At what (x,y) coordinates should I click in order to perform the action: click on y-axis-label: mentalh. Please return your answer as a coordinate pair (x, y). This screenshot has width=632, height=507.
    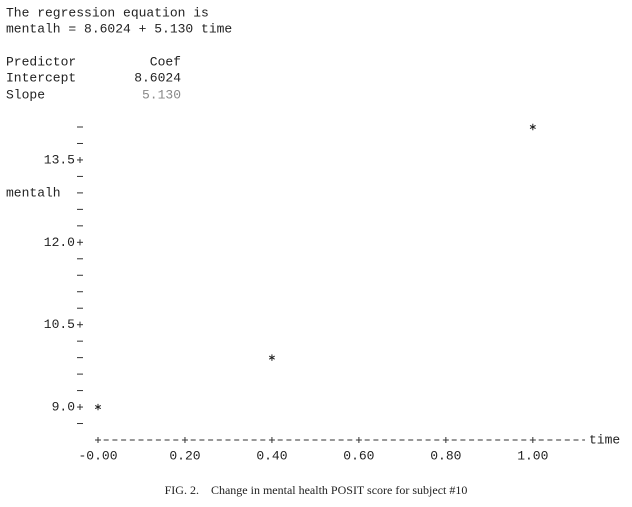
    Looking at the image, I should click on (33, 192).